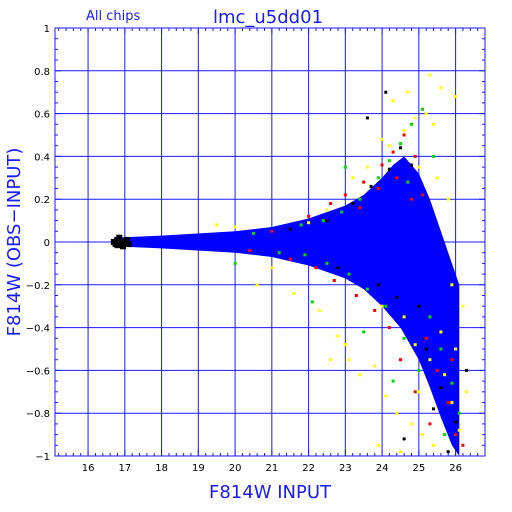 The image size is (512, 512). What do you see at coordinates (38, 329) in the screenshot?
I see `y-tick-label: −0.4` at bounding box center [38, 329].